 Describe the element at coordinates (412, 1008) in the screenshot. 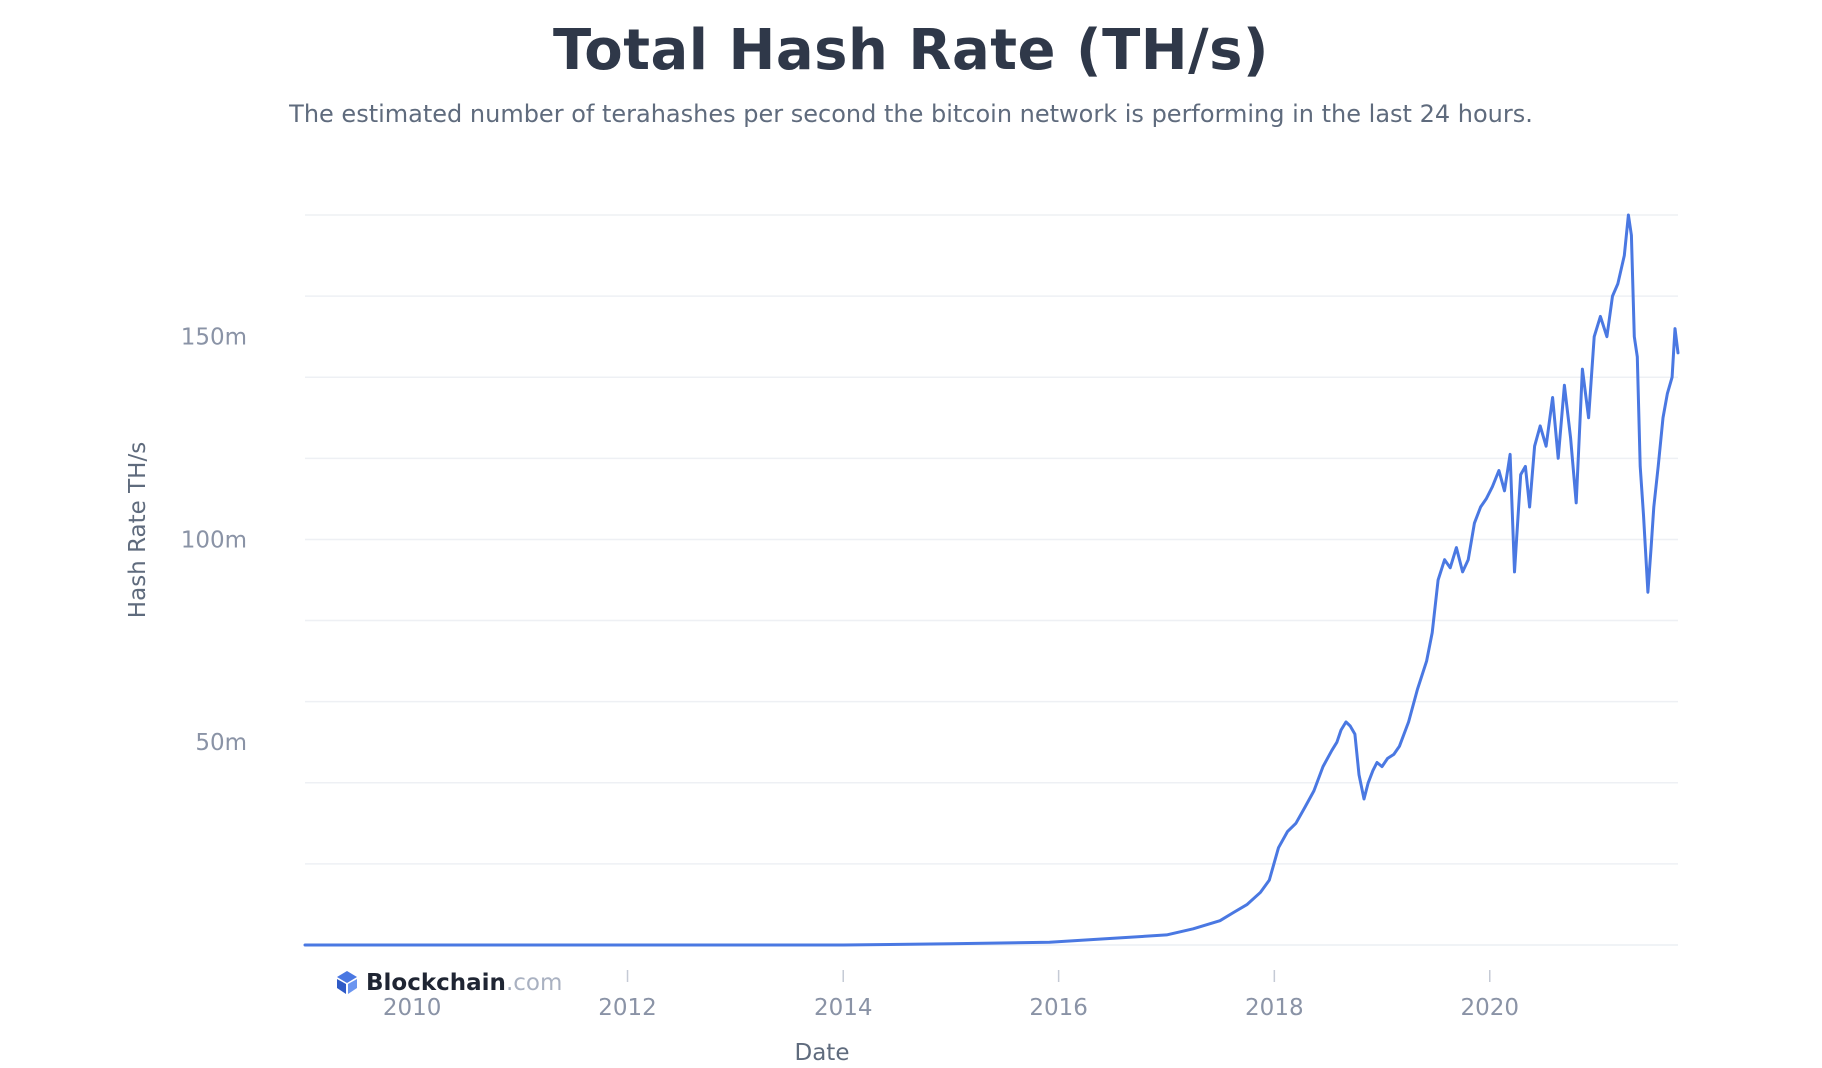

I see `x-tick-label: 2010` at that location.